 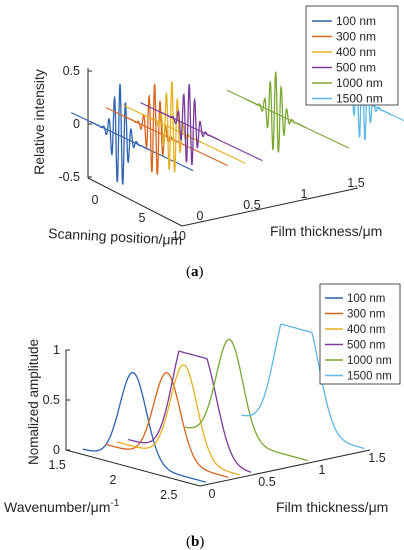 What do you see at coordinates (135, 202) in the screenshot?
I see `panel-a-x-axis` at bounding box center [135, 202].